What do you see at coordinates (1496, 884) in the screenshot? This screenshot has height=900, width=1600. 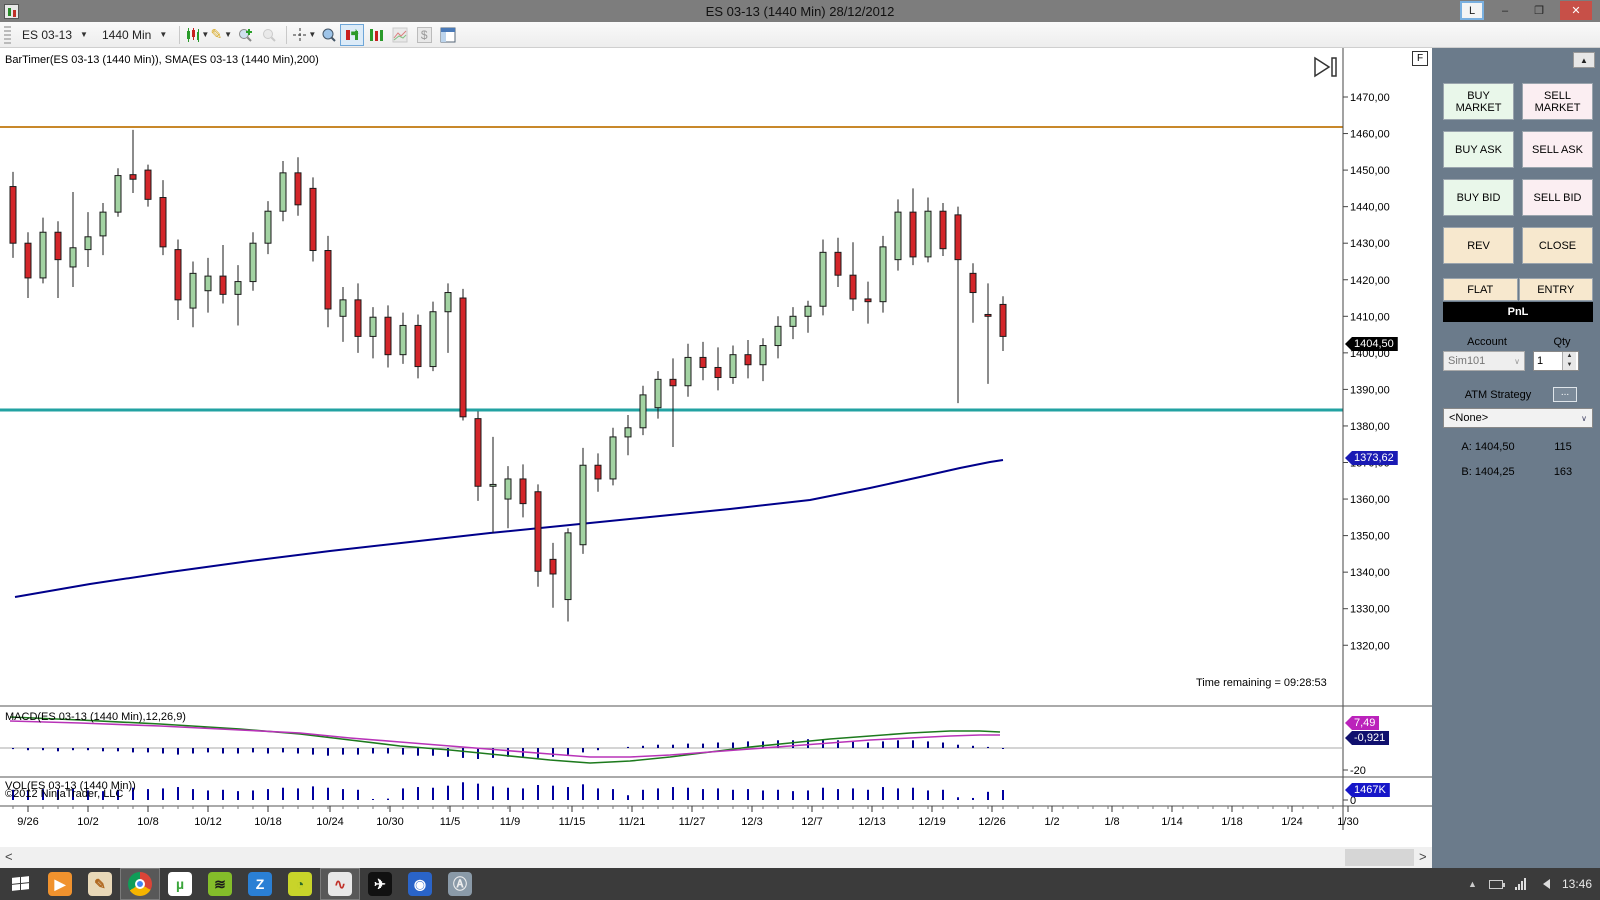 I see `battery-icon` at bounding box center [1496, 884].